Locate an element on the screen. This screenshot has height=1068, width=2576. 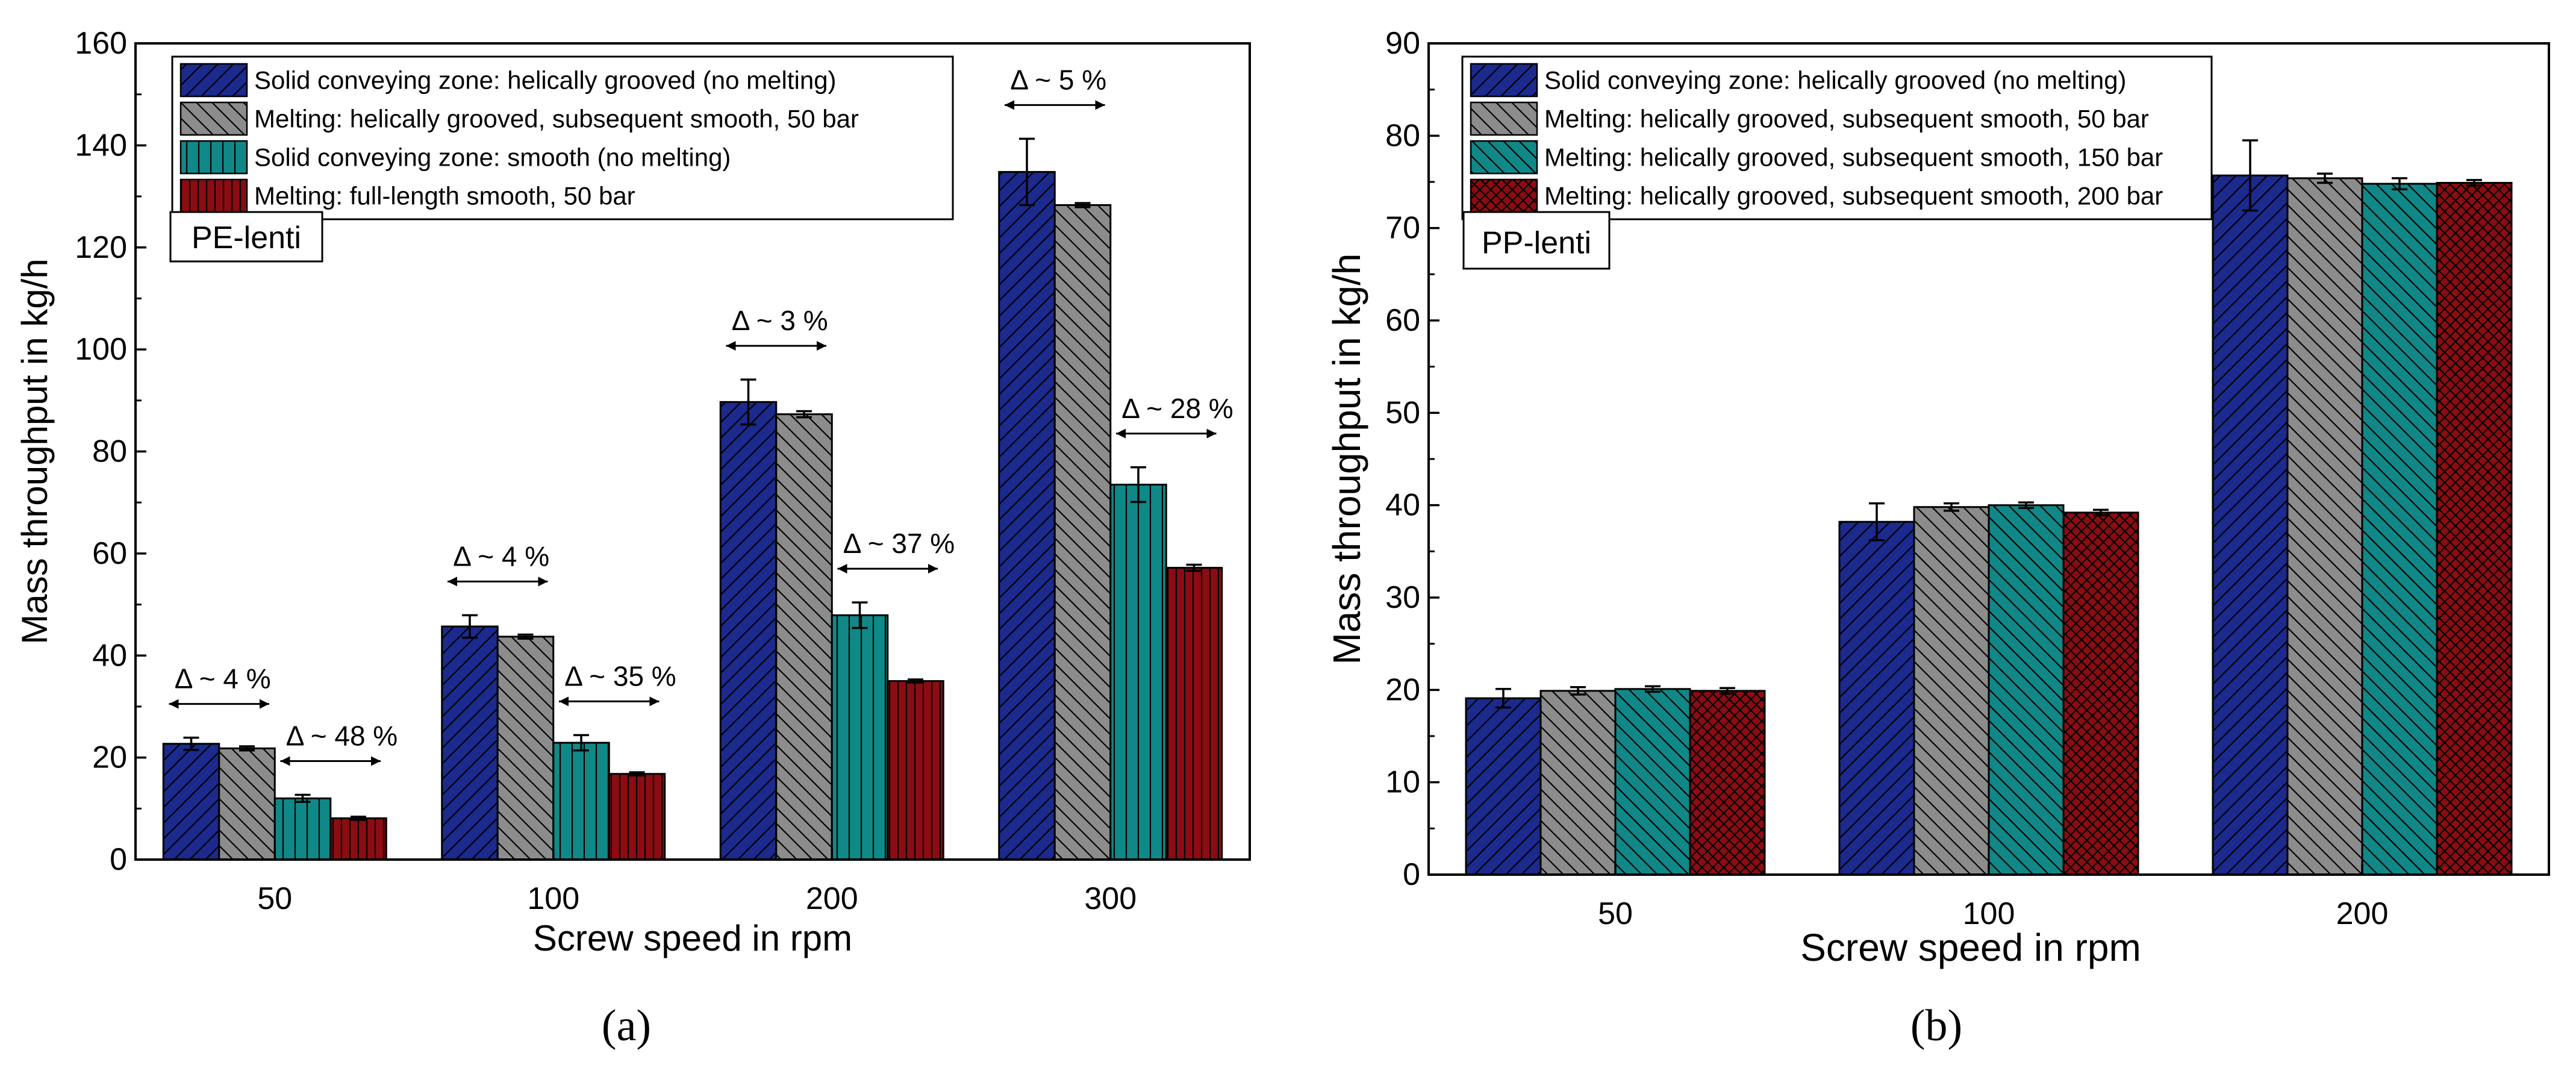
x-axis: 50 100 200 300 is located at coordinates (697, 882).